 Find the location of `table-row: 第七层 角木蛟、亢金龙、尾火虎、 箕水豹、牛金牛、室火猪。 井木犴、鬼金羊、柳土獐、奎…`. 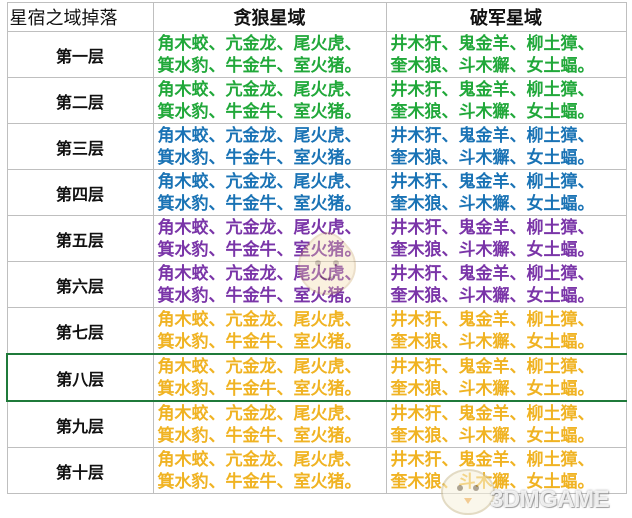

table-row: 第七层 角木蛟、亢金龙、尾火虎、 箕水豹、牛金牛、室火猪。 井木犴、鬼金羊、柳土獐、奎… is located at coordinates (316, 331).